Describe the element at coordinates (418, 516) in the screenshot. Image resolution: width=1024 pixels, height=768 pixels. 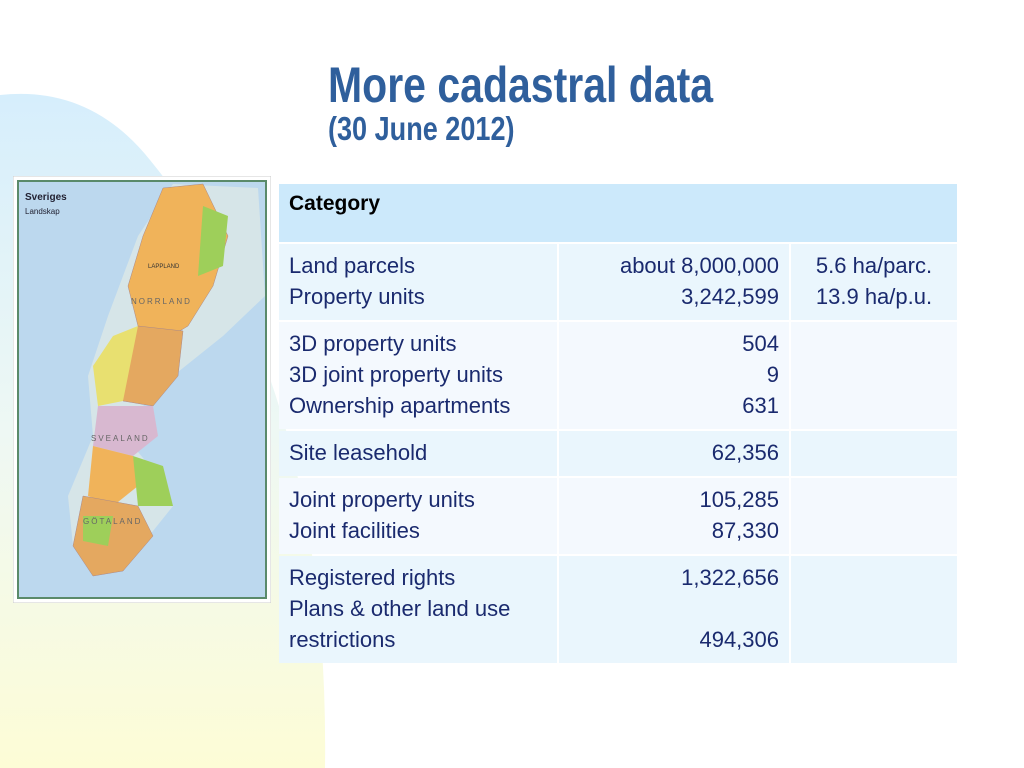
I see `table-cell: Joint property units Joint facilities` at that location.